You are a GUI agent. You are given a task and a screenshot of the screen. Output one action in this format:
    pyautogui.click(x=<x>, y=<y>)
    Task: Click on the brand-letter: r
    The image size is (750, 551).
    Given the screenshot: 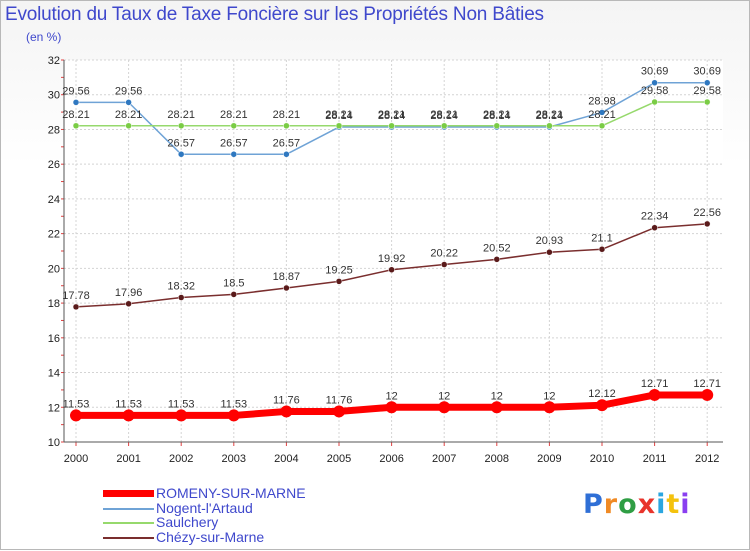 What is the action you would take?
    pyautogui.click(x=611, y=504)
    